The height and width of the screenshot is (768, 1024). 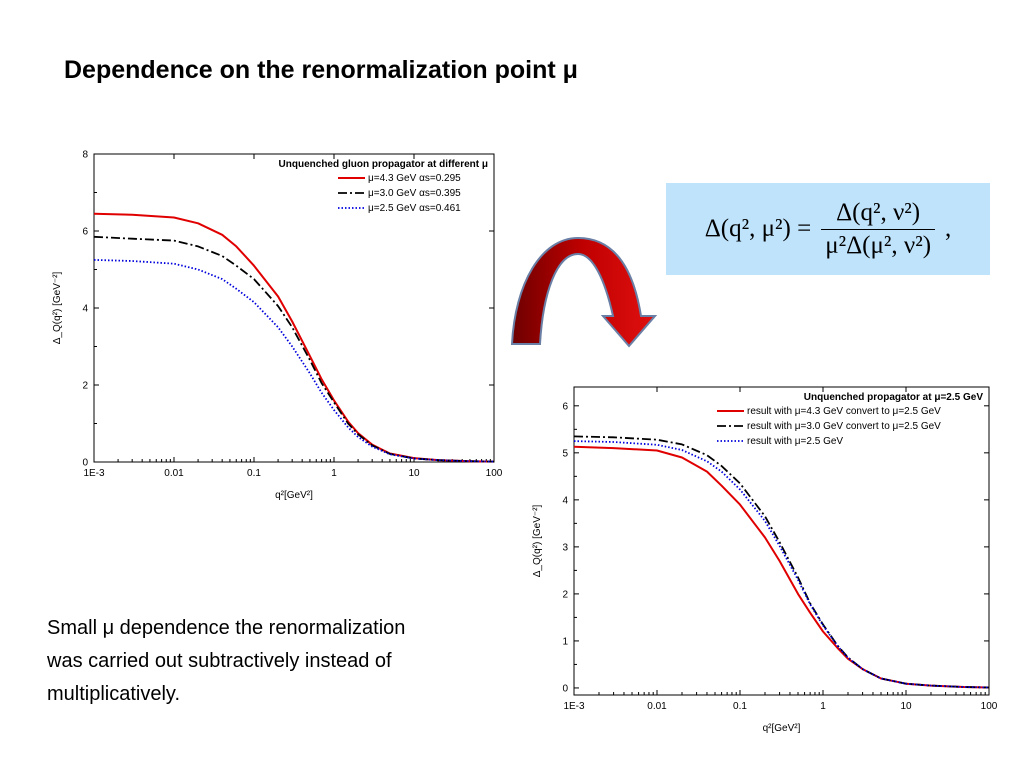 What do you see at coordinates (414, 178) in the screenshot?
I see `legend-label: μ=4.3 GeV αs=0.295` at bounding box center [414, 178].